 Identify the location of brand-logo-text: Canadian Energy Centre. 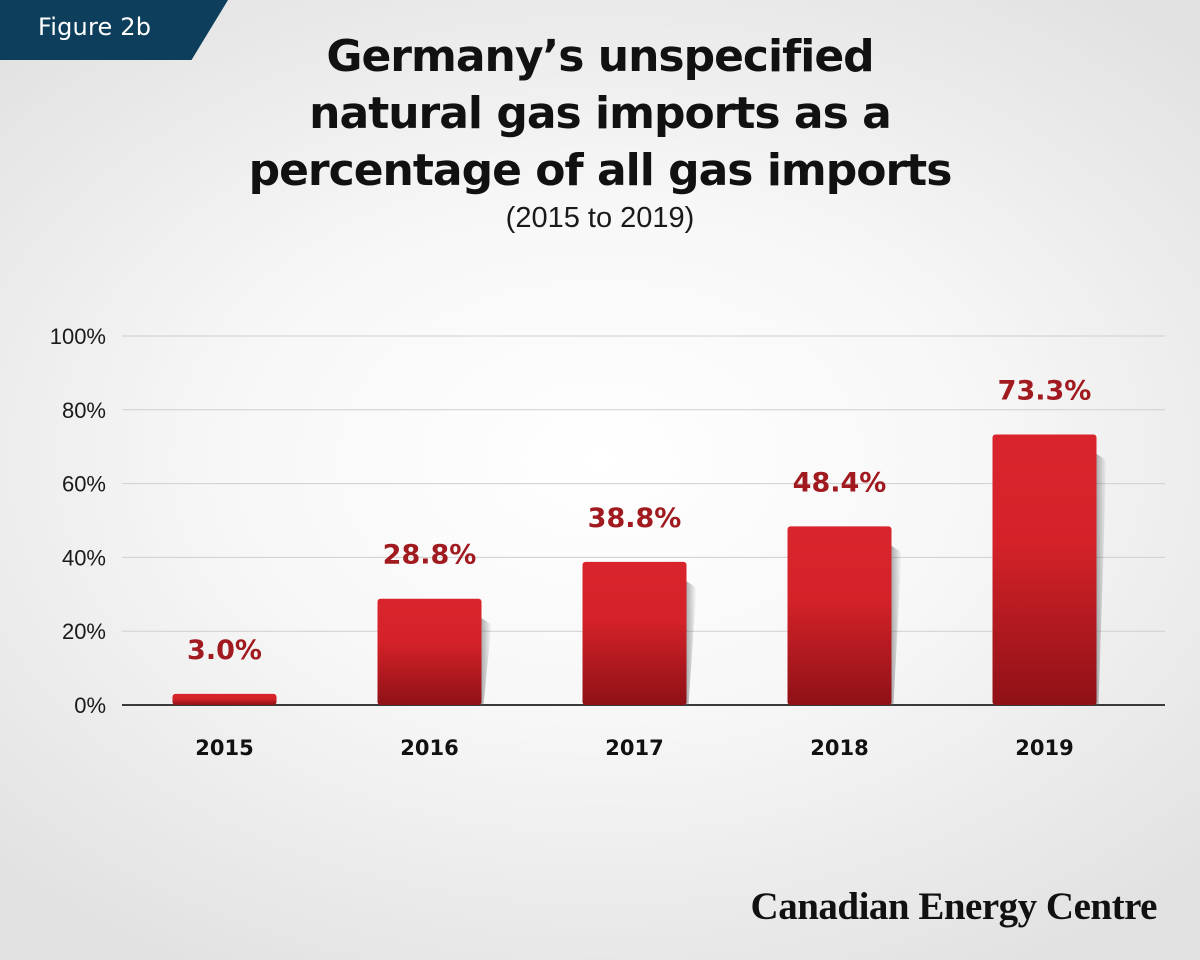
(954, 906).